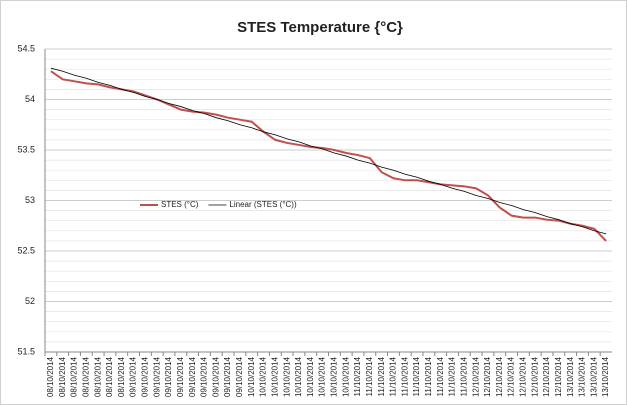  What do you see at coordinates (263, 204) in the screenshot?
I see `legend-label: Linear (STES (°C))` at bounding box center [263, 204].